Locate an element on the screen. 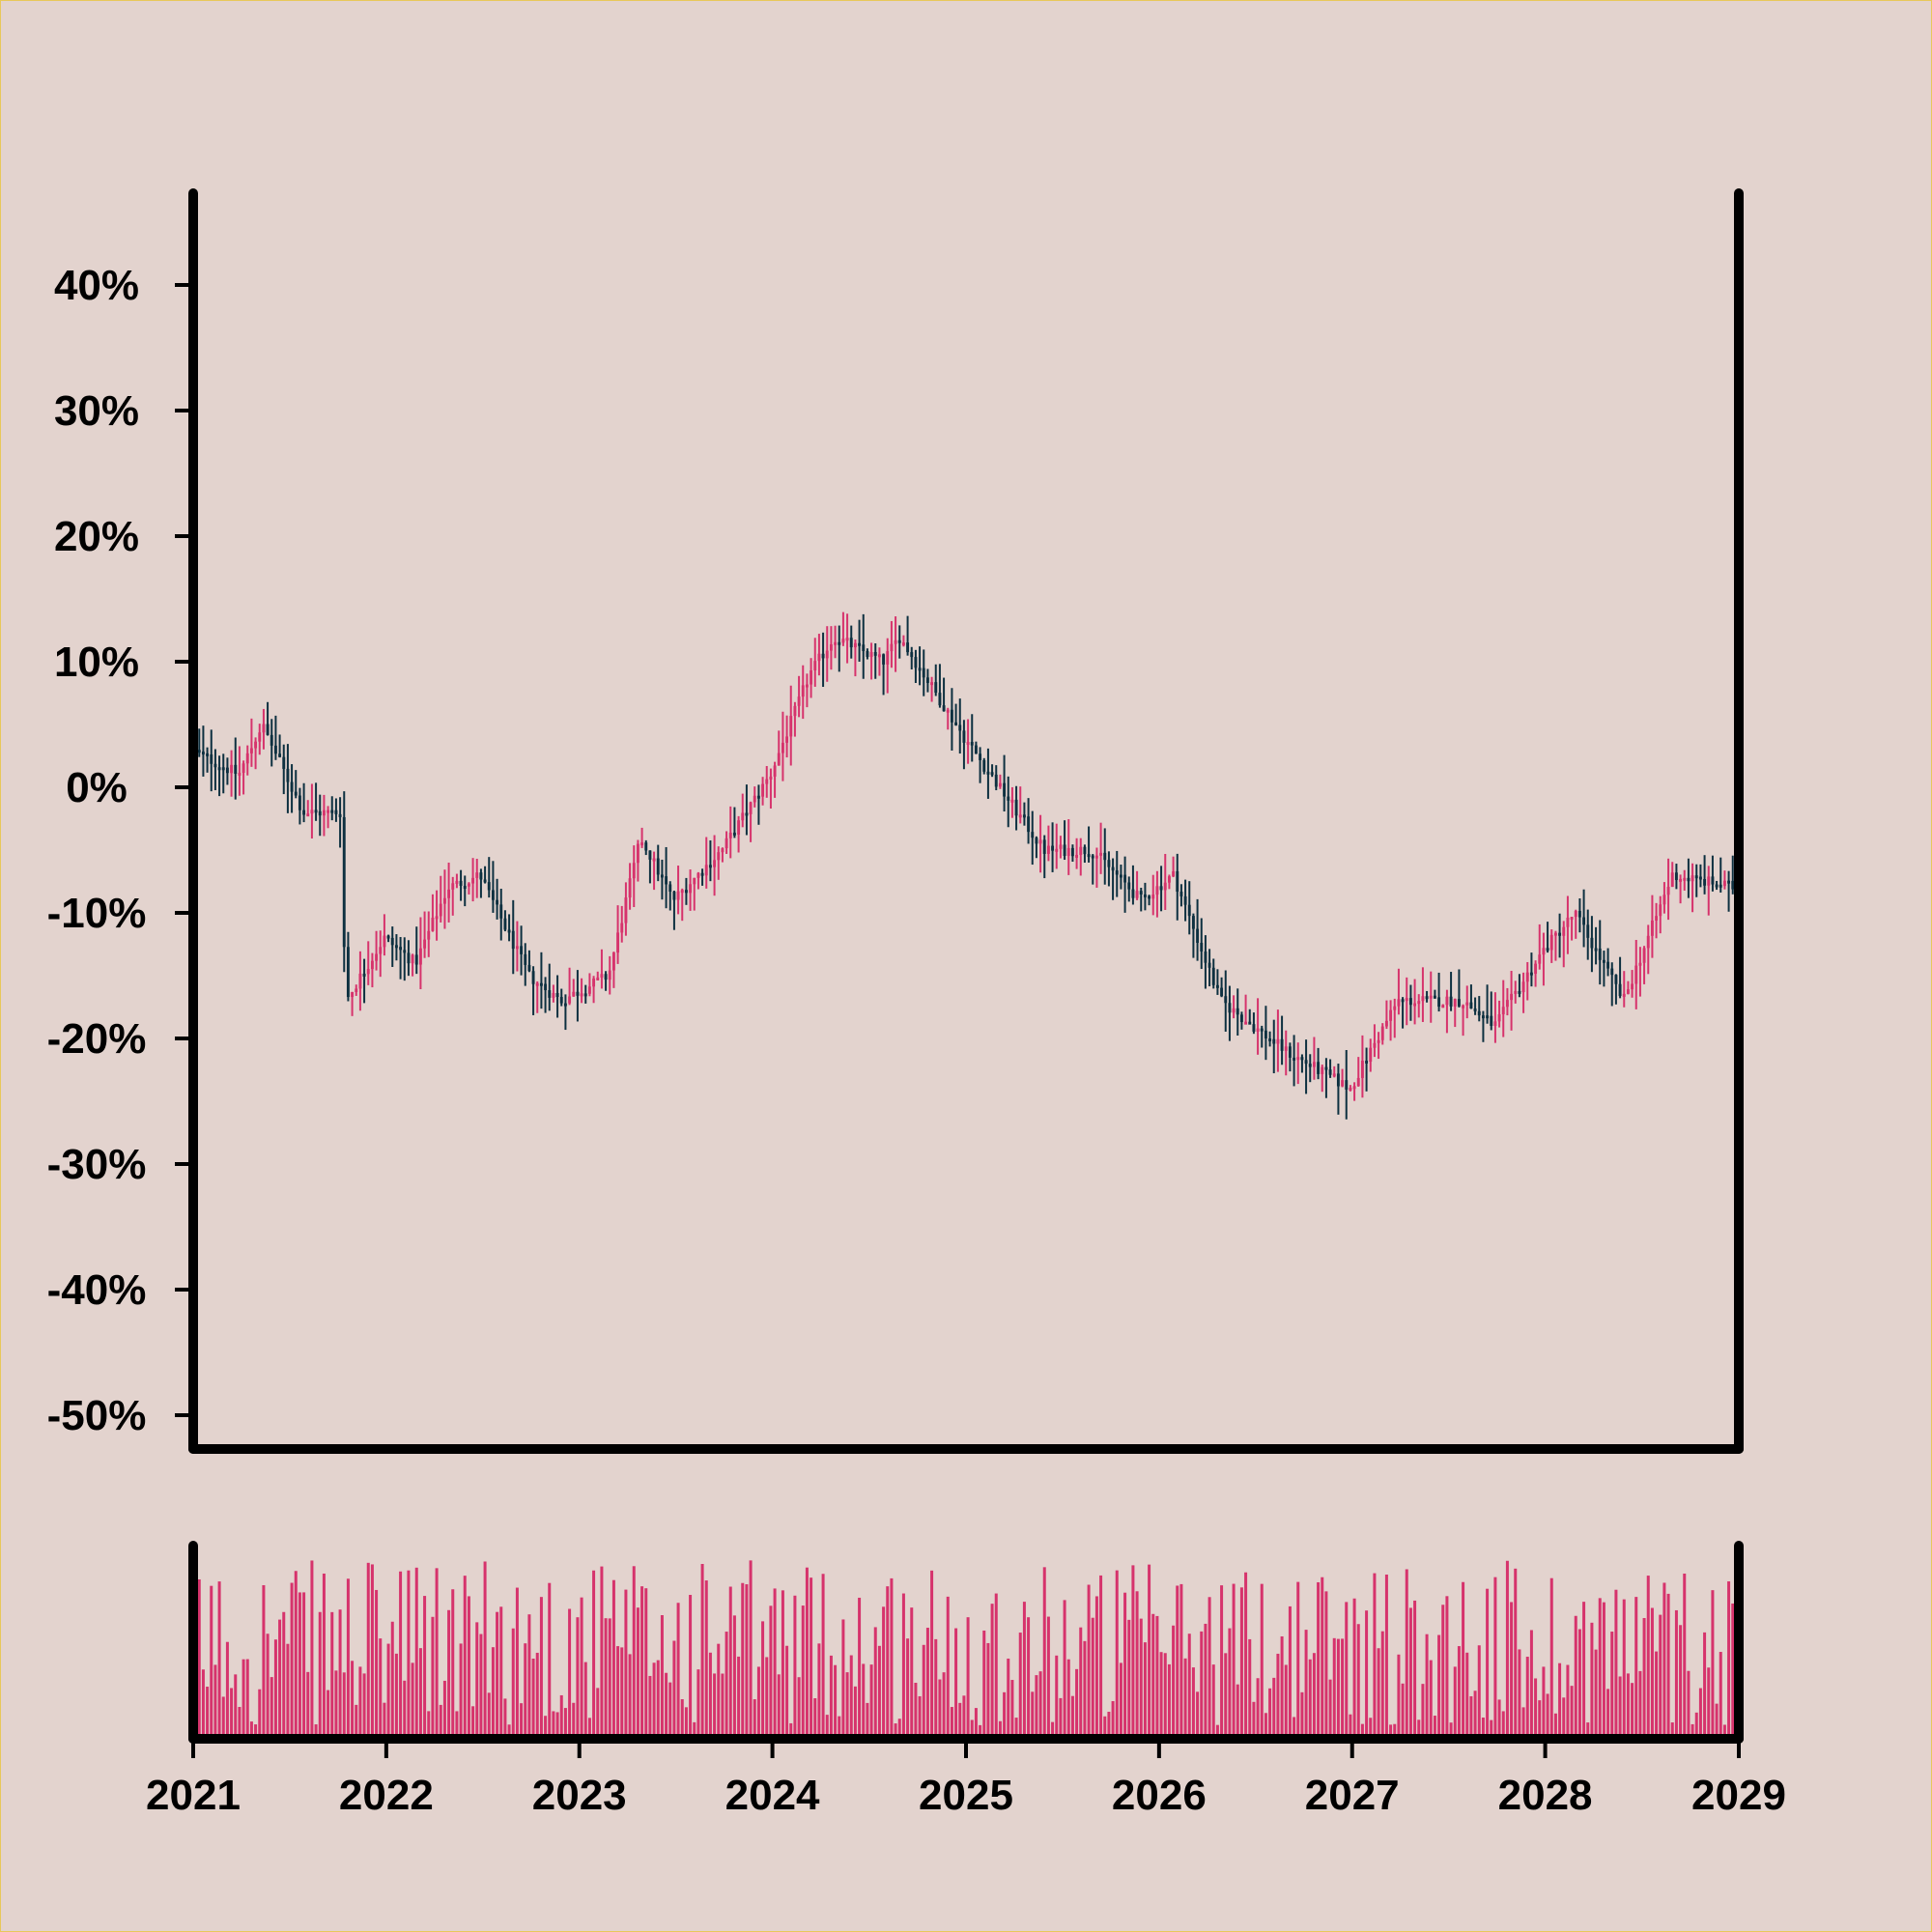 This screenshot has height=1932, width=1932. x-tick-label: 2021 is located at coordinates (193, 1795).